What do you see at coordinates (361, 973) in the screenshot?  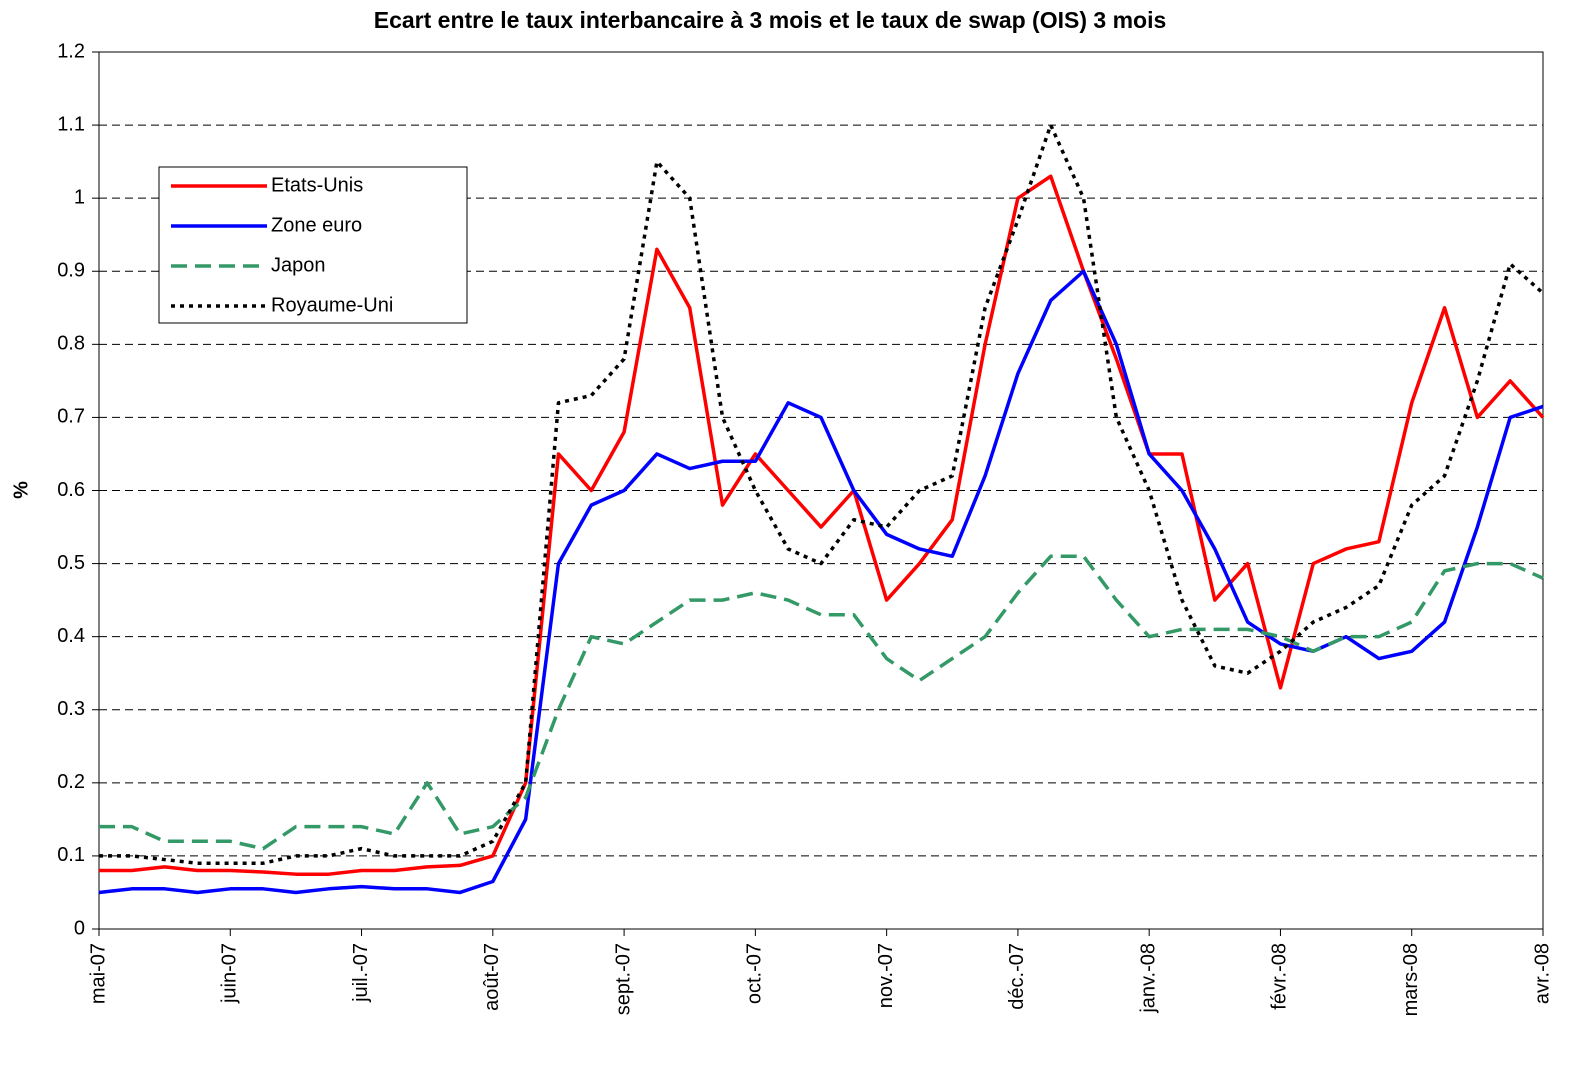 I see `x-tick-label: juil.-07` at bounding box center [361, 973].